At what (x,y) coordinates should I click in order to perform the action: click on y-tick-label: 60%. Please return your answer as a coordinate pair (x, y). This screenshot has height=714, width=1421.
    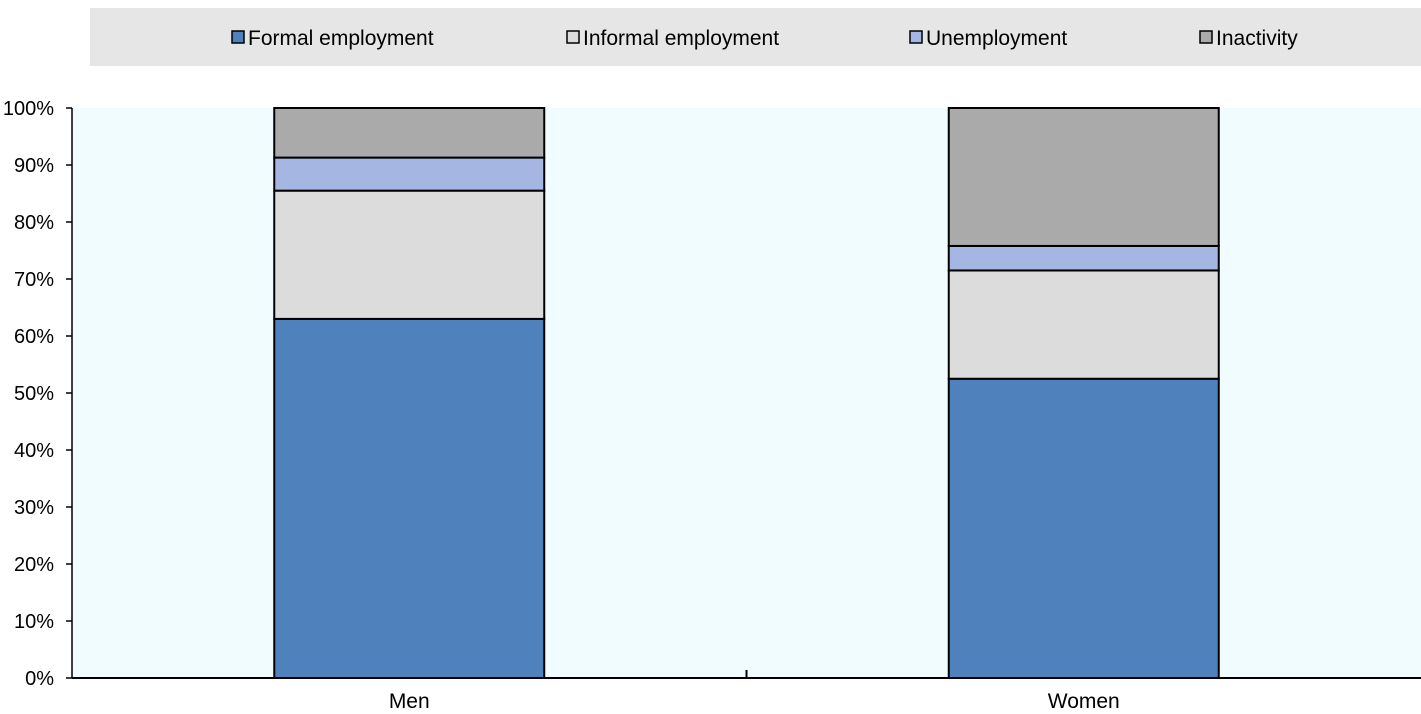
    Looking at the image, I should click on (34, 337).